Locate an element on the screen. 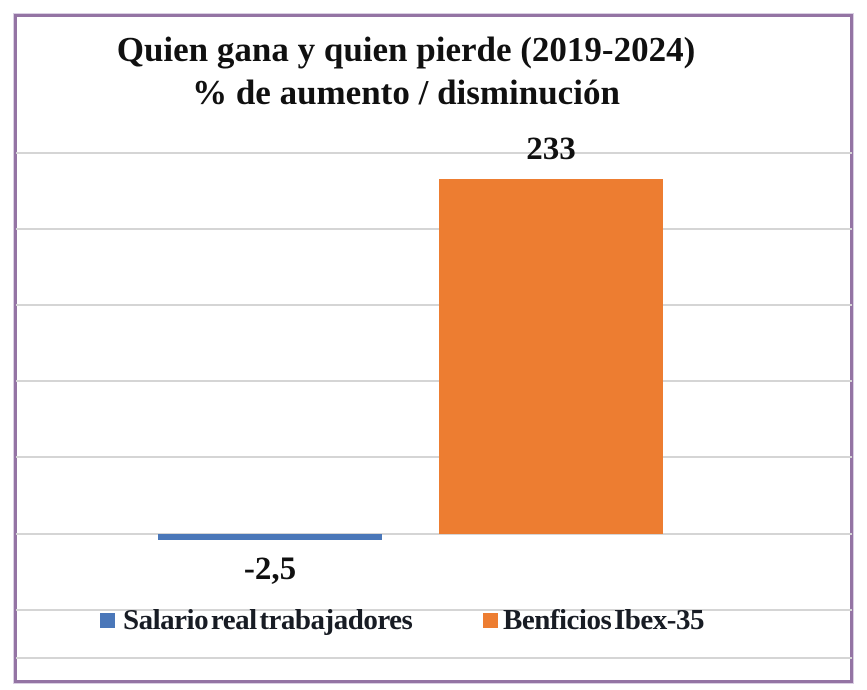 The width and height of the screenshot is (867, 690). chart-subtitle: % de aumento / disminución is located at coordinates (406, 92).